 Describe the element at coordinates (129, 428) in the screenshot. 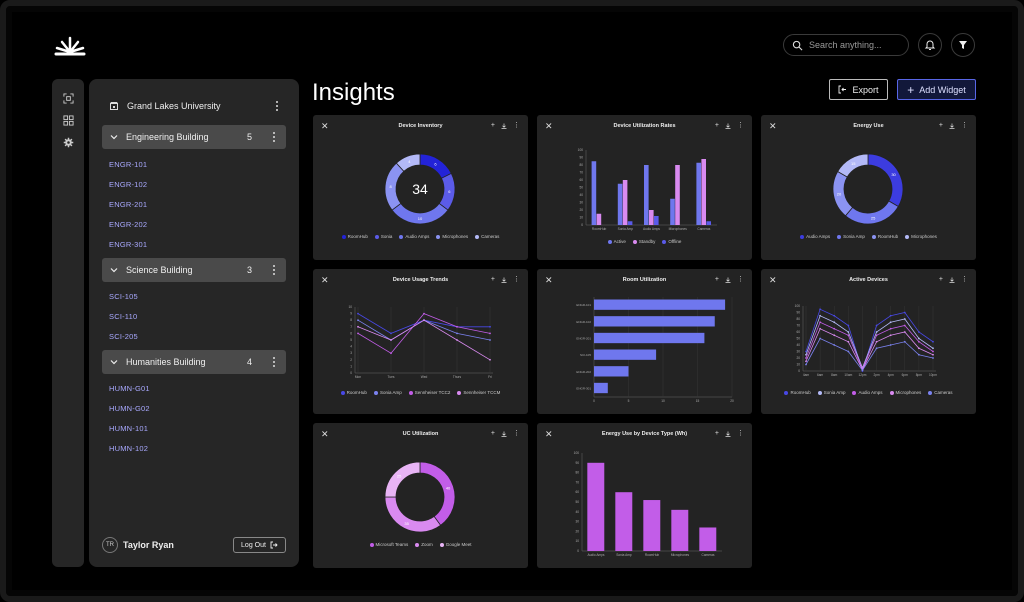

I see `room-item: HUMN-101` at that location.